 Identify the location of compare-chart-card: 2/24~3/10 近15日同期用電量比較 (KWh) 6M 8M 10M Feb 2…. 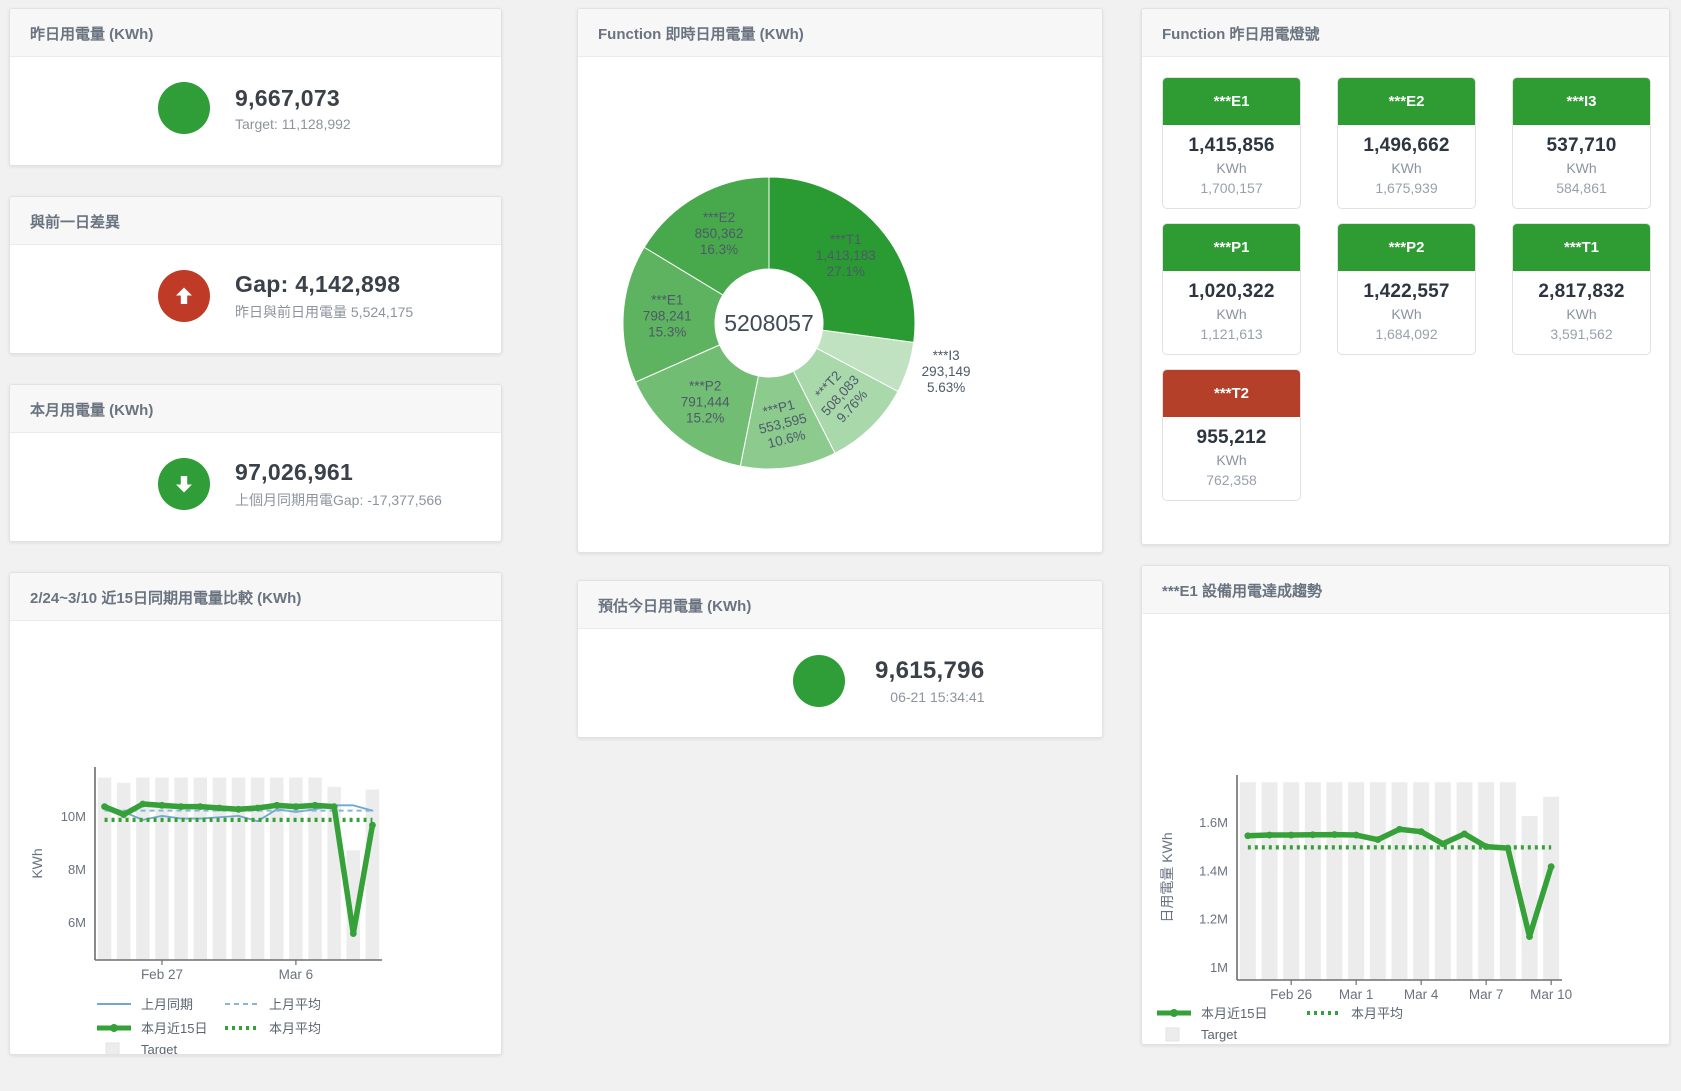
(255, 813).